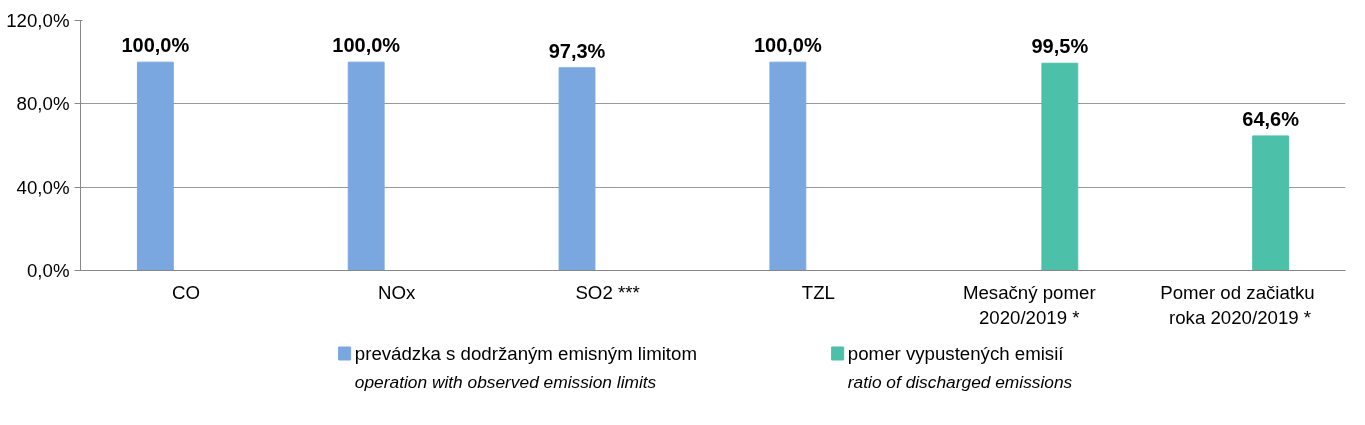 The height and width of the screenshot is (425, 1365). Describe the element at coordinates (1237, 304) in the screenshot. I see `x-tick-label: Pomer od začiatku roka 2020/2019 *` at that location.